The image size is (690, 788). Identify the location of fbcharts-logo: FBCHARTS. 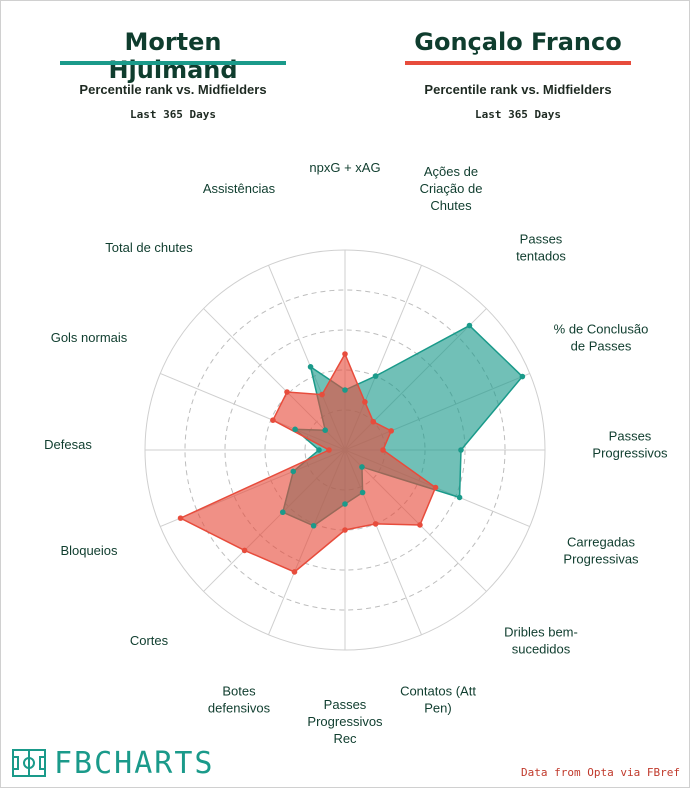
(113, 763).